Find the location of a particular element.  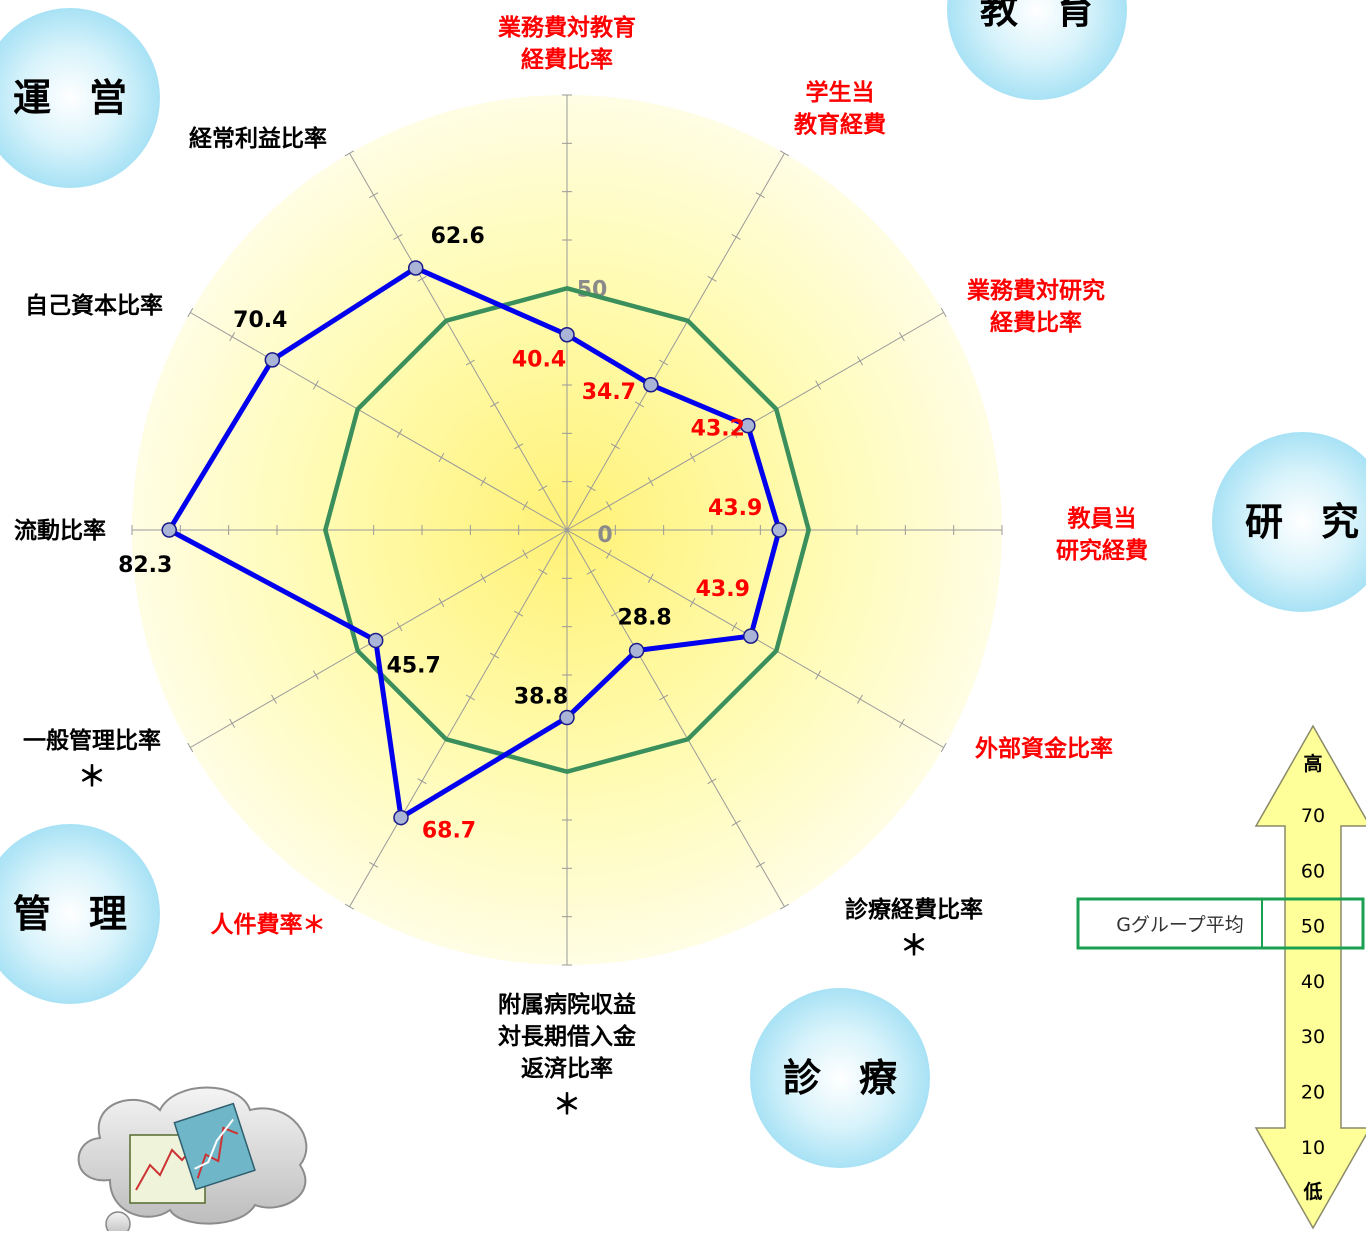

axis-label: 人件費率＊ is located at coordinates (268, 924).